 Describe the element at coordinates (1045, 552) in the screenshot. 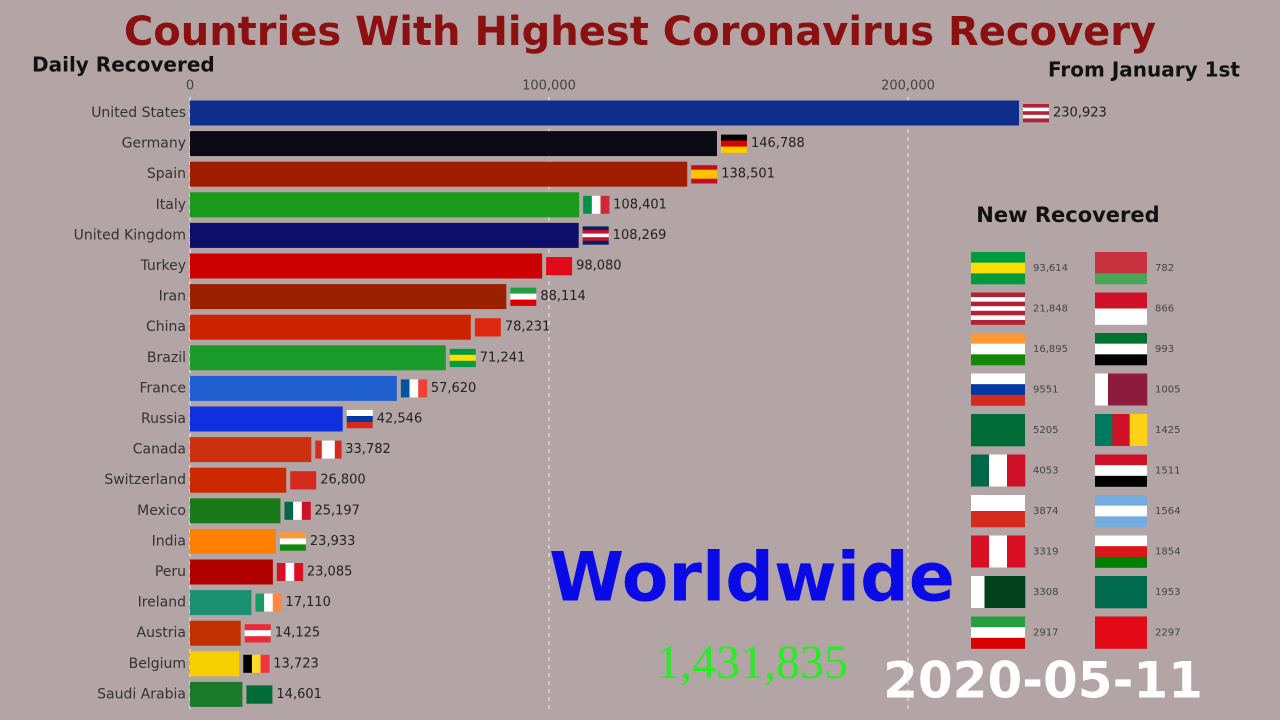

I see `new-recovered-value: 3319` at that location.